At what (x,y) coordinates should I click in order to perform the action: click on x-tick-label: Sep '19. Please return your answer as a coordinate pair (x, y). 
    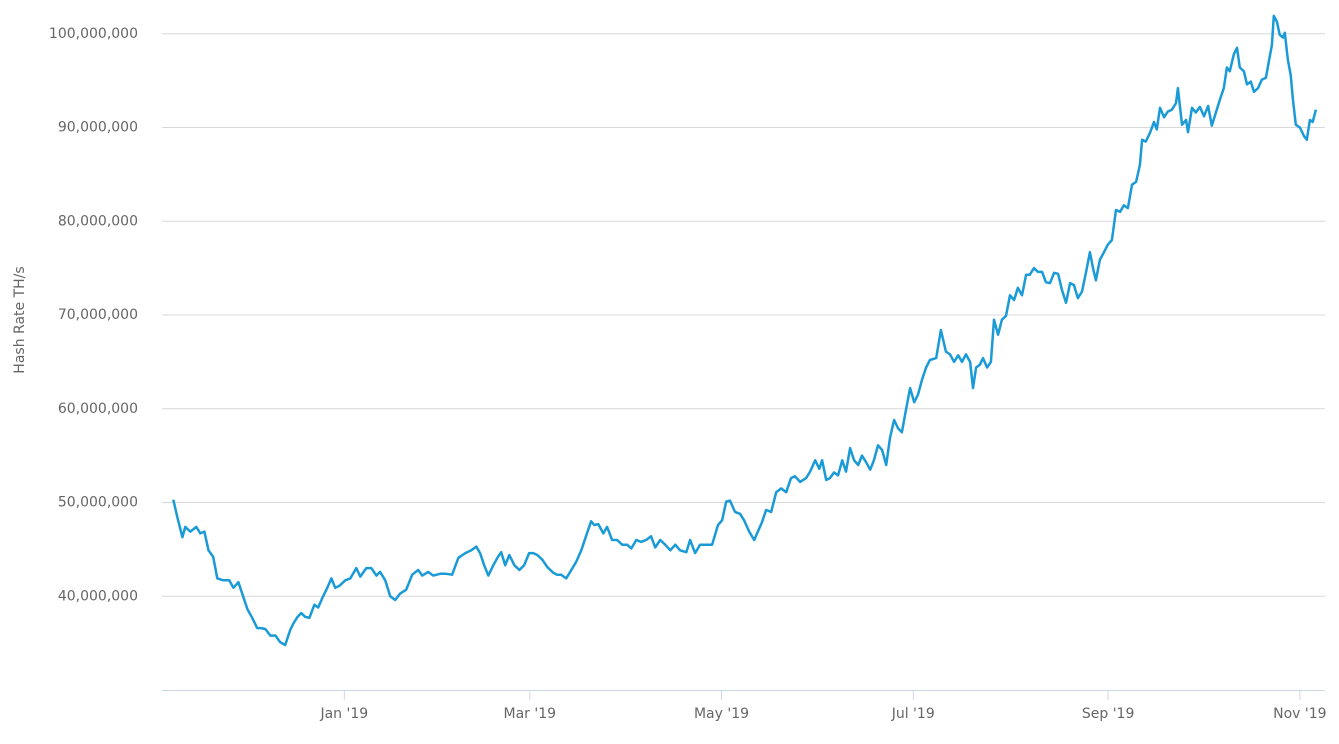
    Looking at the image, I should click on (1108, 714).